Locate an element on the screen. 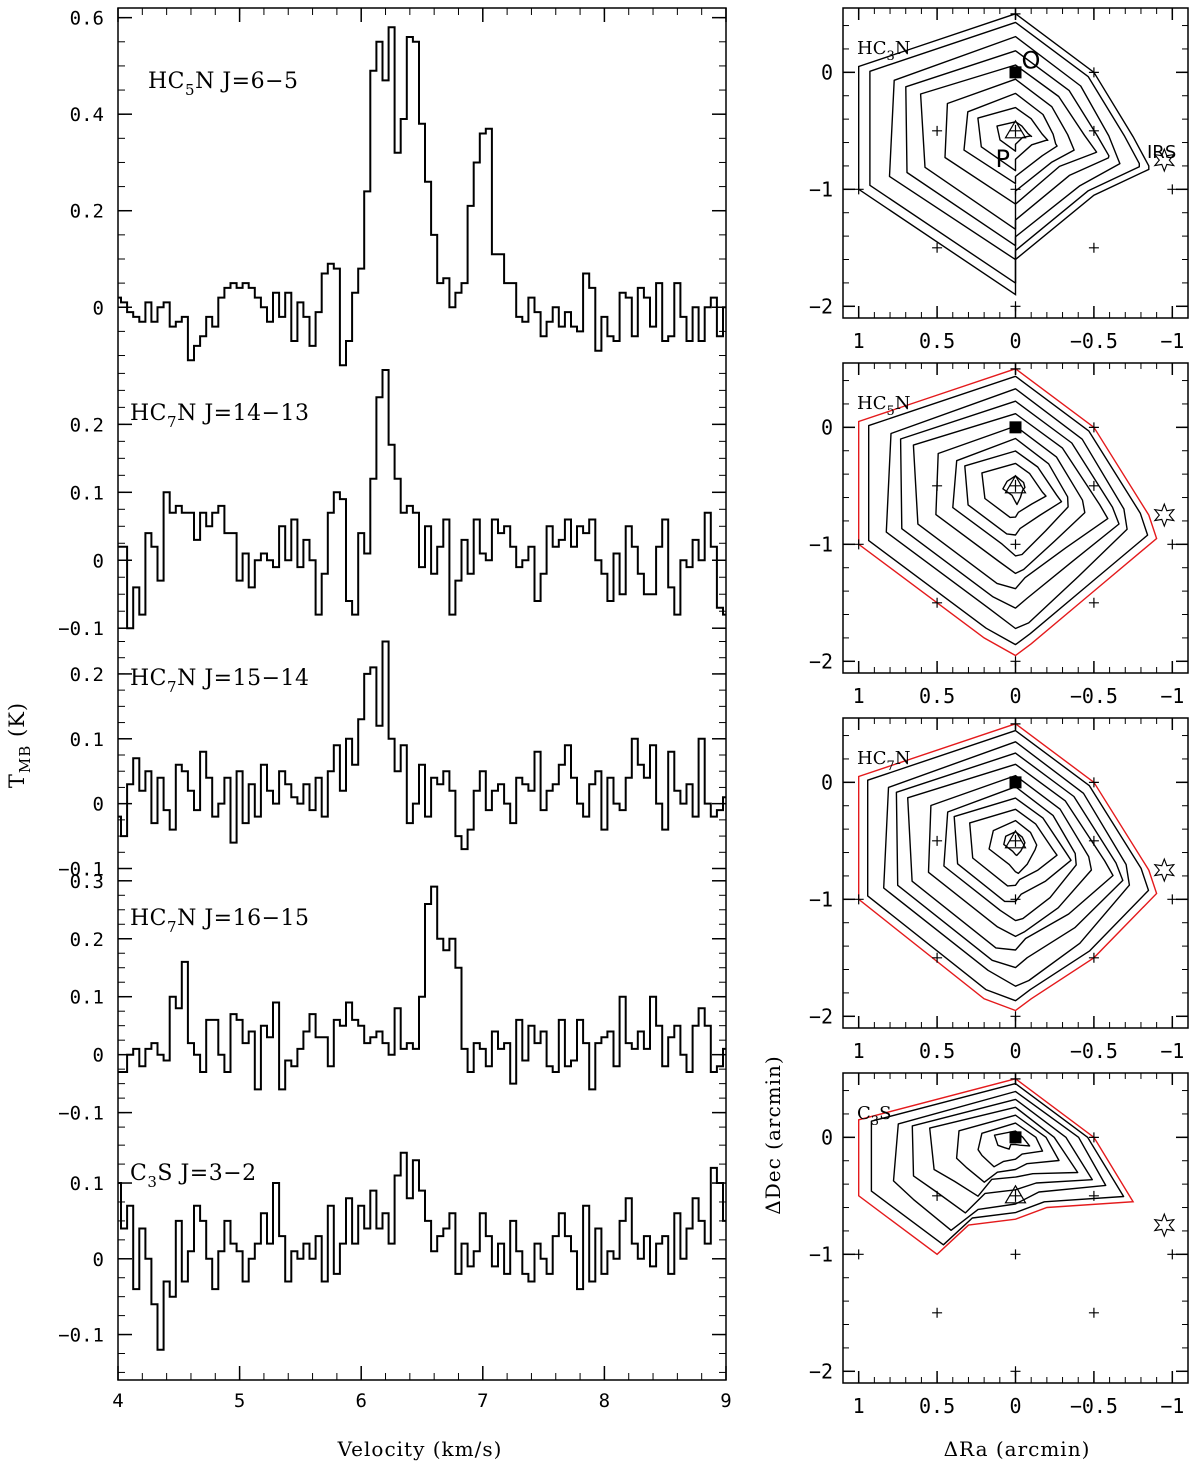 The height and width of the screenshot is (1465, 1200). spectrum-hc7n-j-15-14: −0.1 0 0.1 0.2 HC7N J=15−14 is located at coordinates (392, 760).